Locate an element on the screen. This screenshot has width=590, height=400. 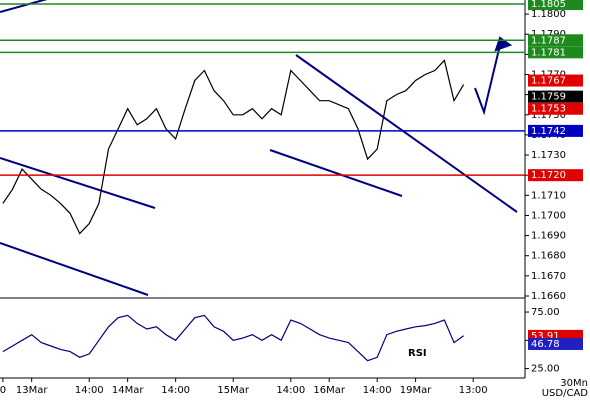
level-label: 1.1720 is located at coordinates (548, 175).